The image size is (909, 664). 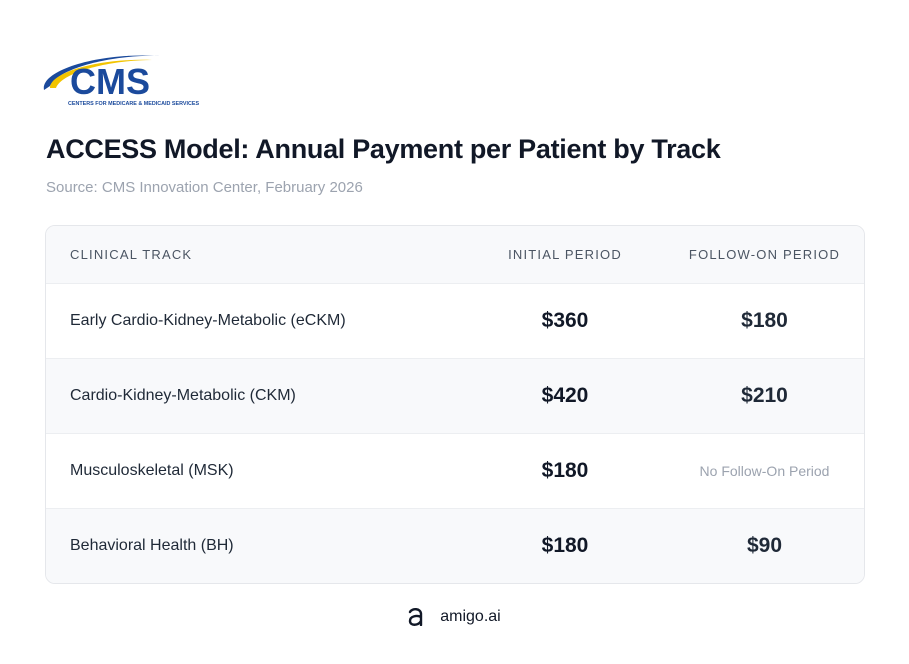 I want to click on payment-cell: $420, so click(x=565, y=395).